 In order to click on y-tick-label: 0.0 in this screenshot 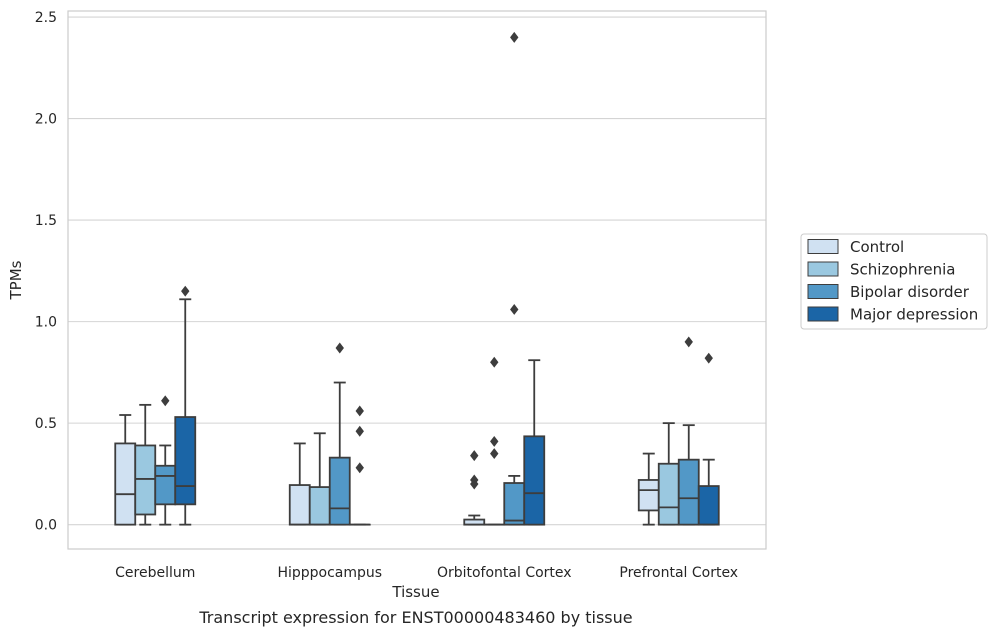, I will do `click(46, 526)`.